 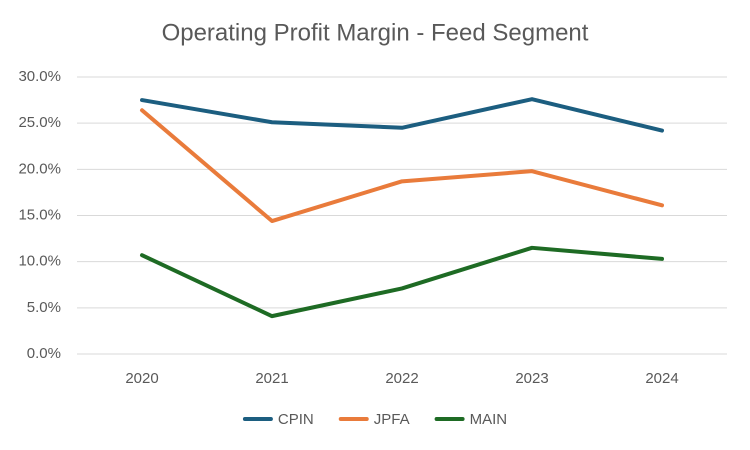 What do you see at coordinates (39, 168) in the screenshot?
I see `y-tick-label: 20.0%` at bounding box center [39, 168].